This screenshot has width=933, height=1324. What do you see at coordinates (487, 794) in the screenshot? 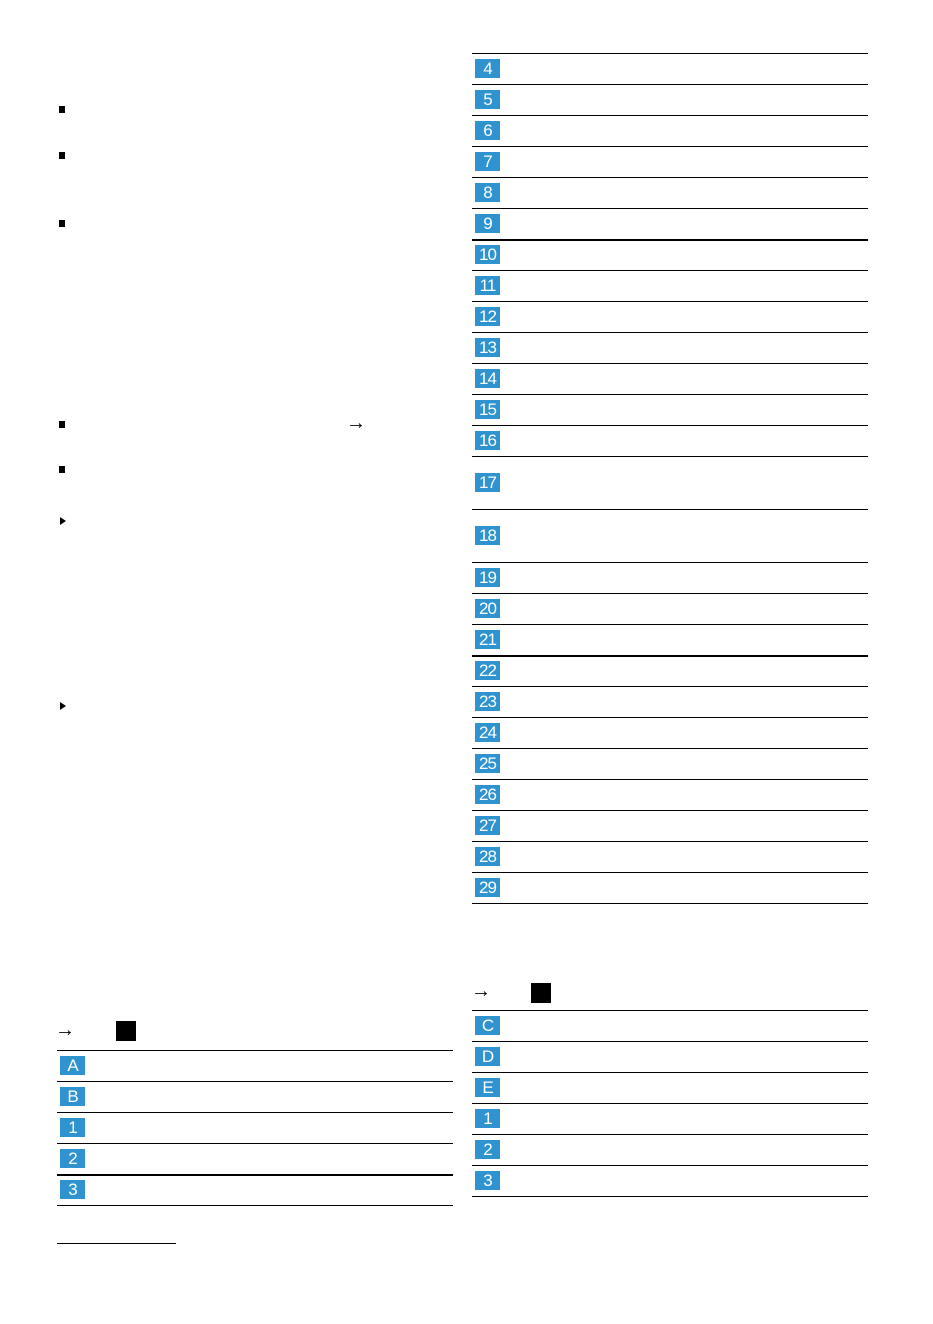
I see `row-badge: 26` at bounding box center [487, 794].